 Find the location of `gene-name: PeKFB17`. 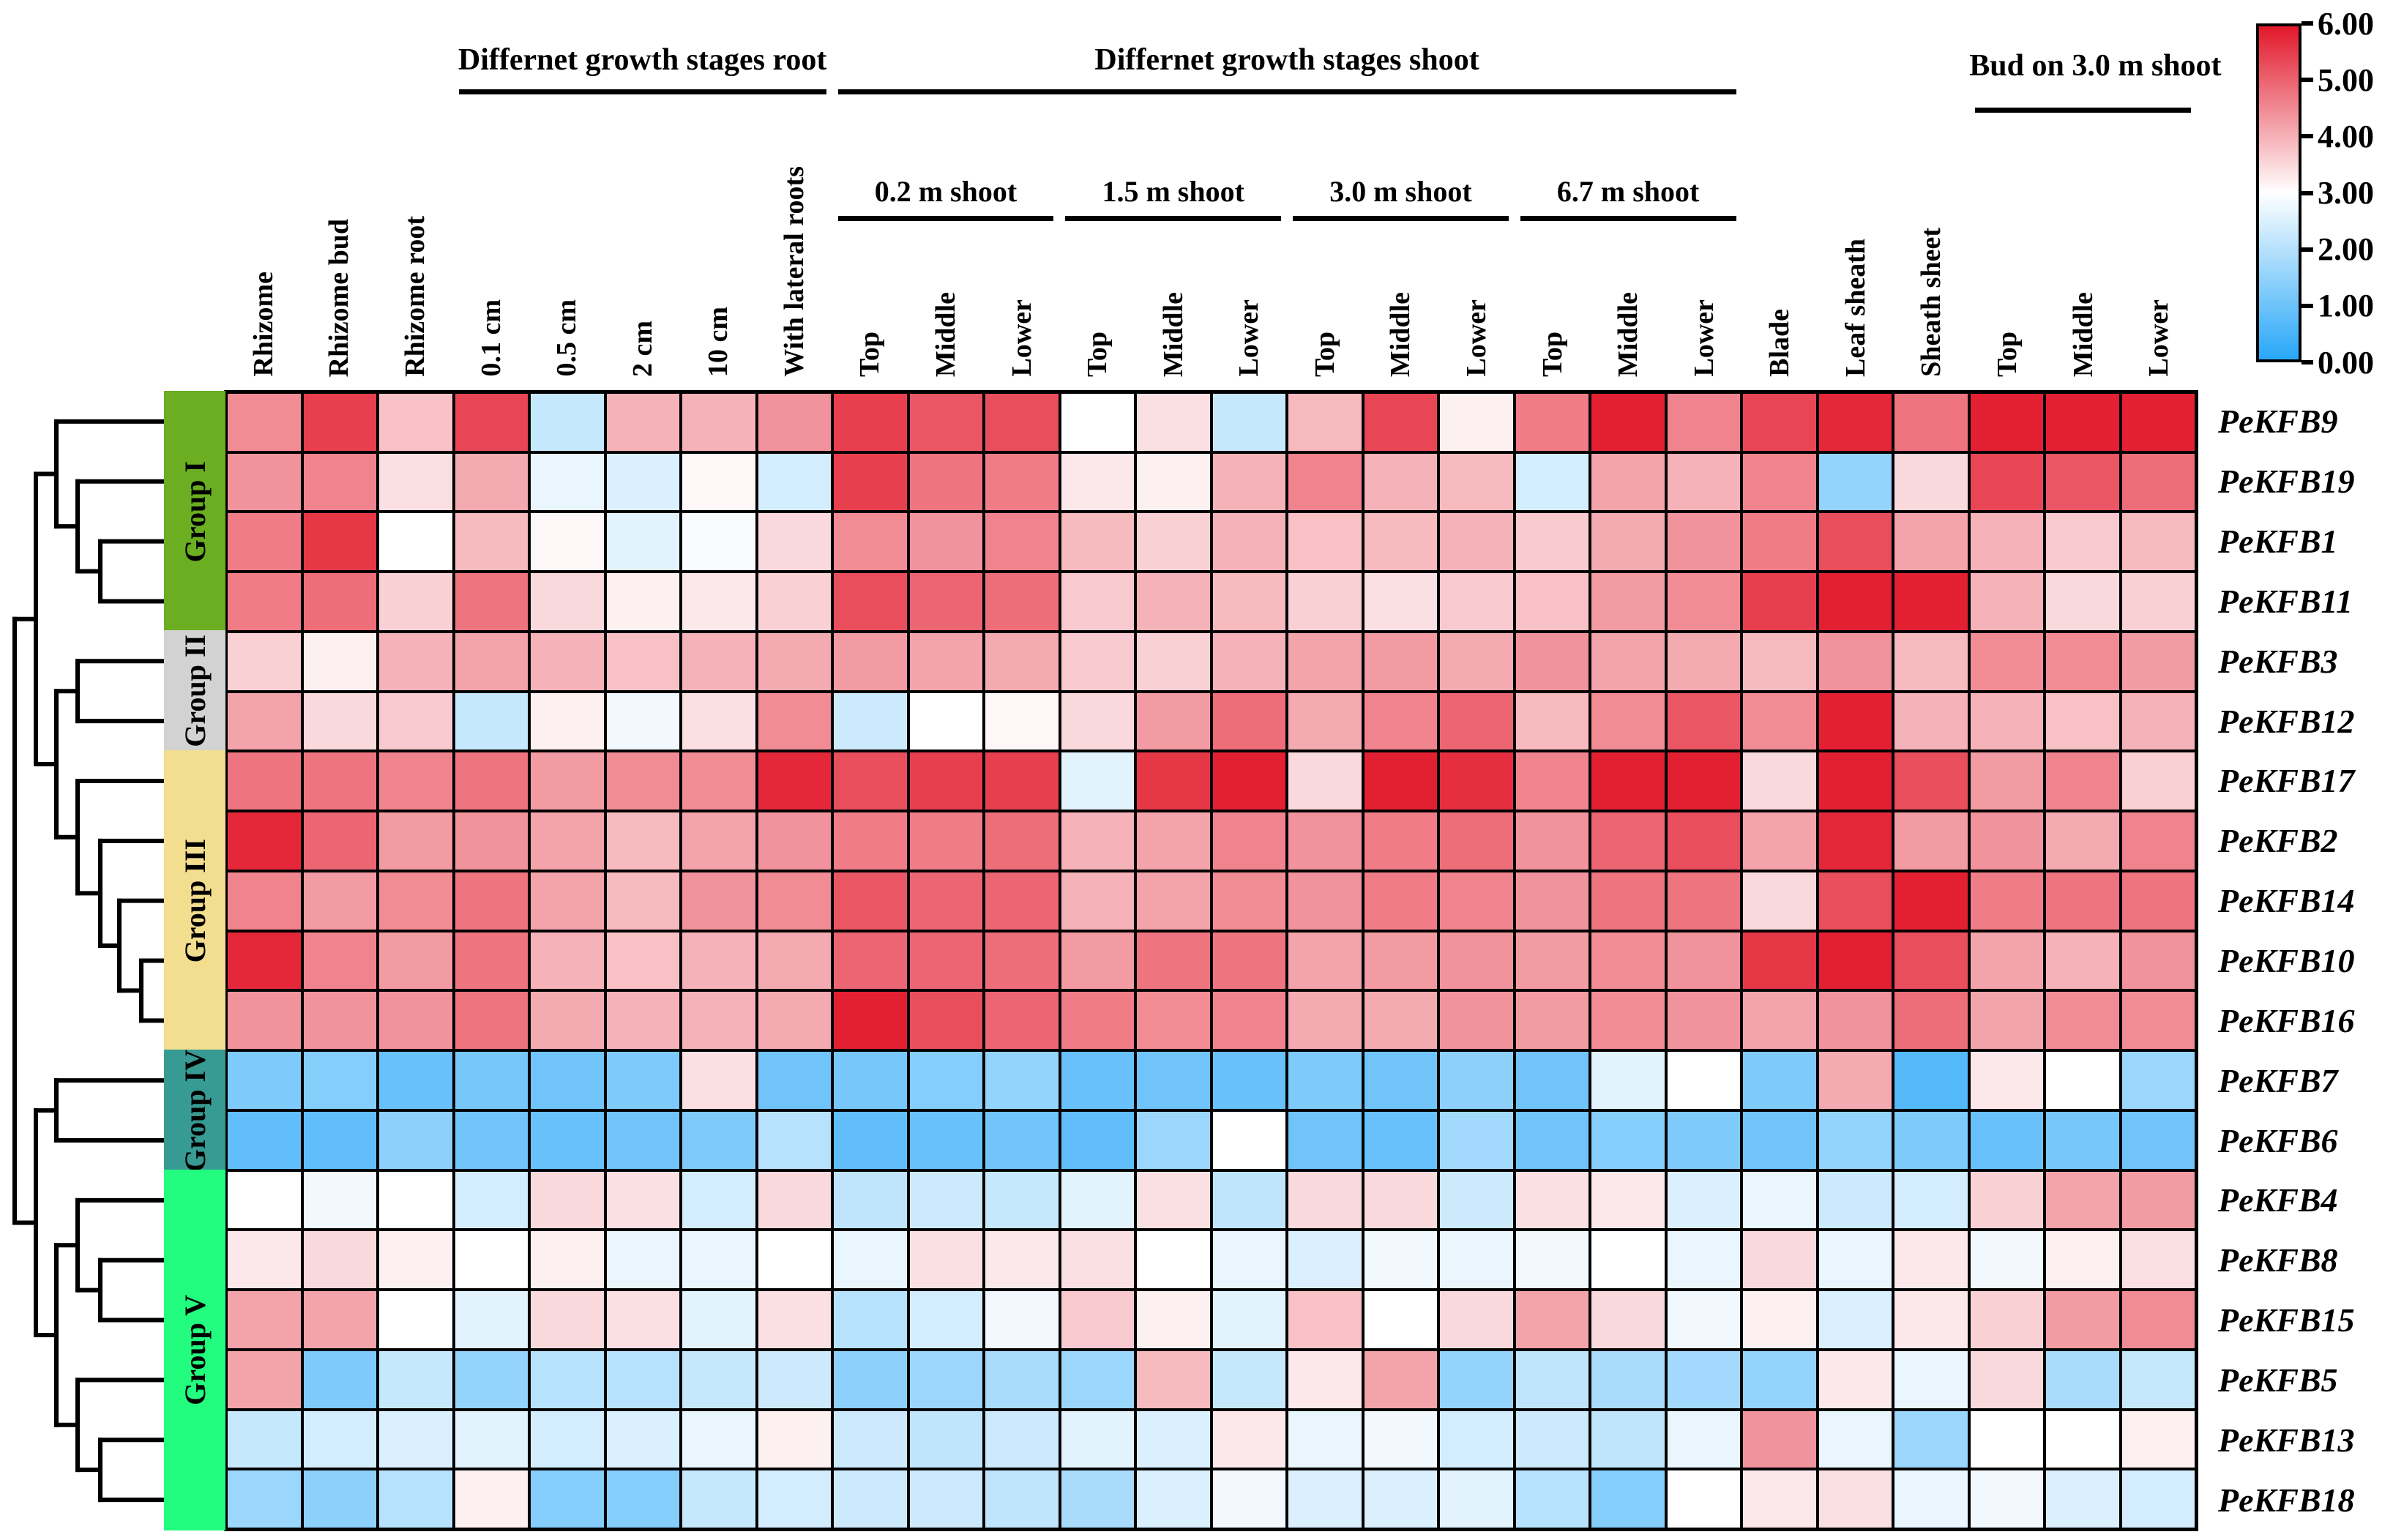

gene-name: PeKFB17 is located at coordinates (2286, 781).